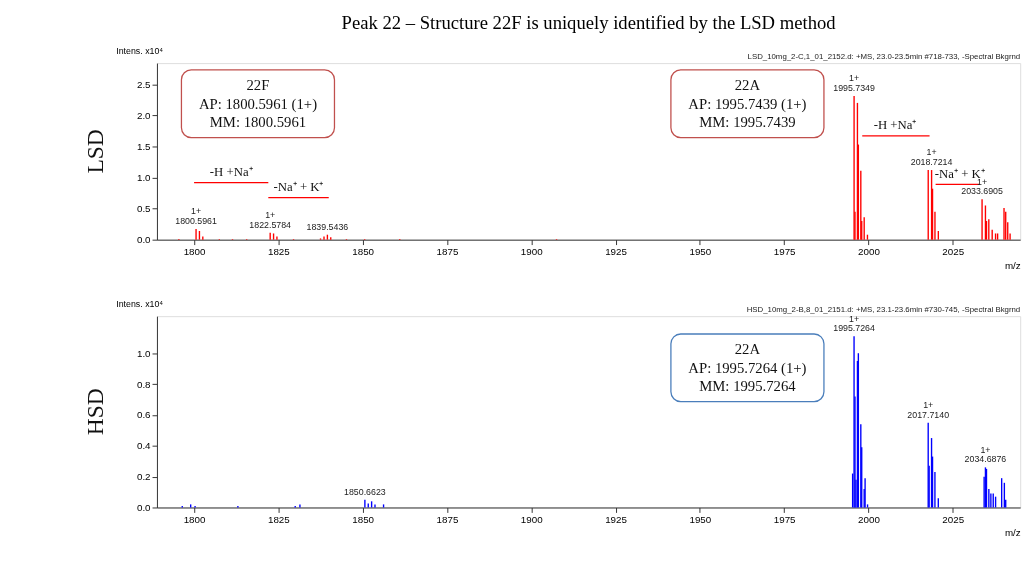 The image size is (1031, 578). Describe the element at coordinates (589, 22) in the screenshot. I see `chart-title: Peak 22 – Structure 22F is uniquely identified by the LSD method` at that location.